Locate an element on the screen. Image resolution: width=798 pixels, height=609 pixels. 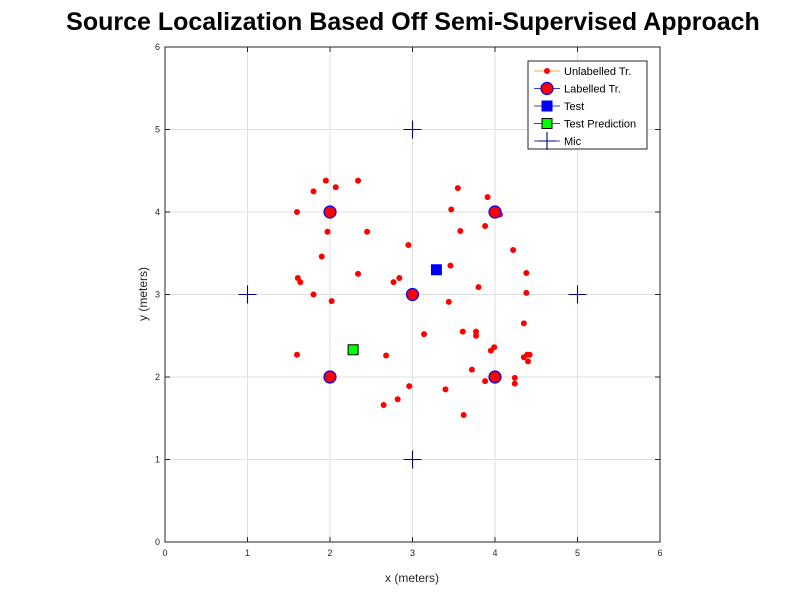
y-tick-label: 5 is located at coordinates (157, 130).